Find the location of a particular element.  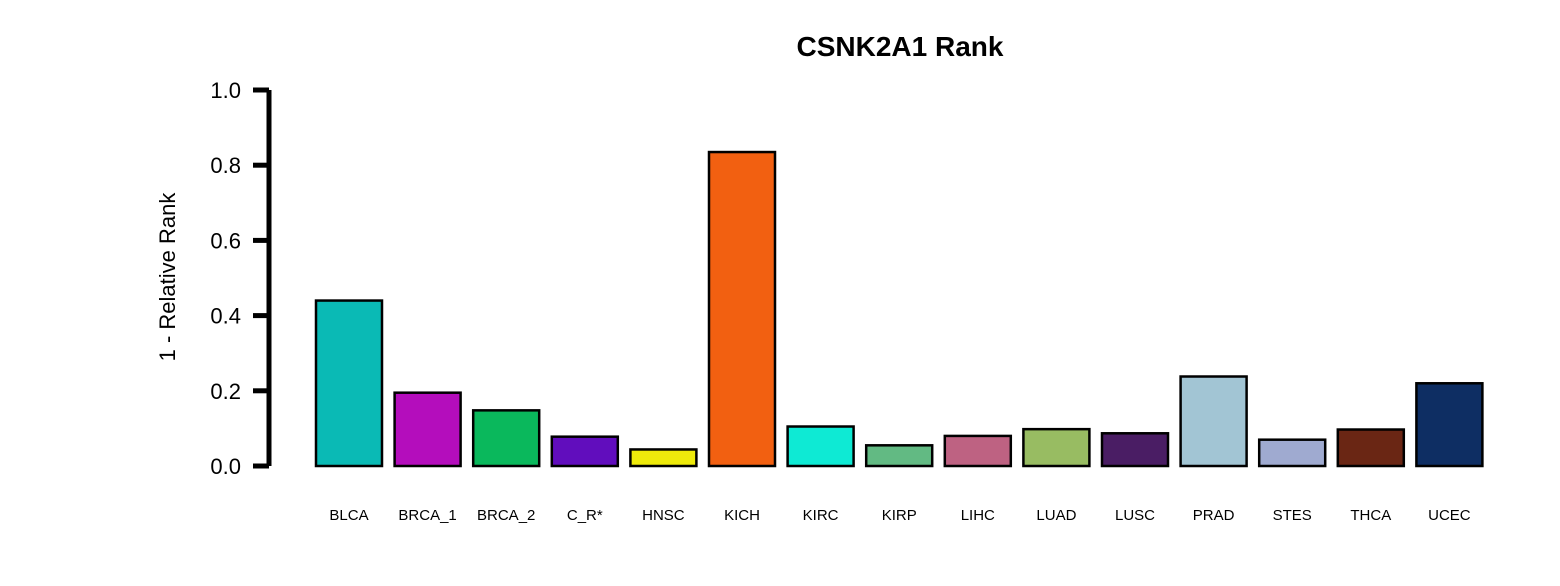

bar-blca is located at coordinates (349, 383).